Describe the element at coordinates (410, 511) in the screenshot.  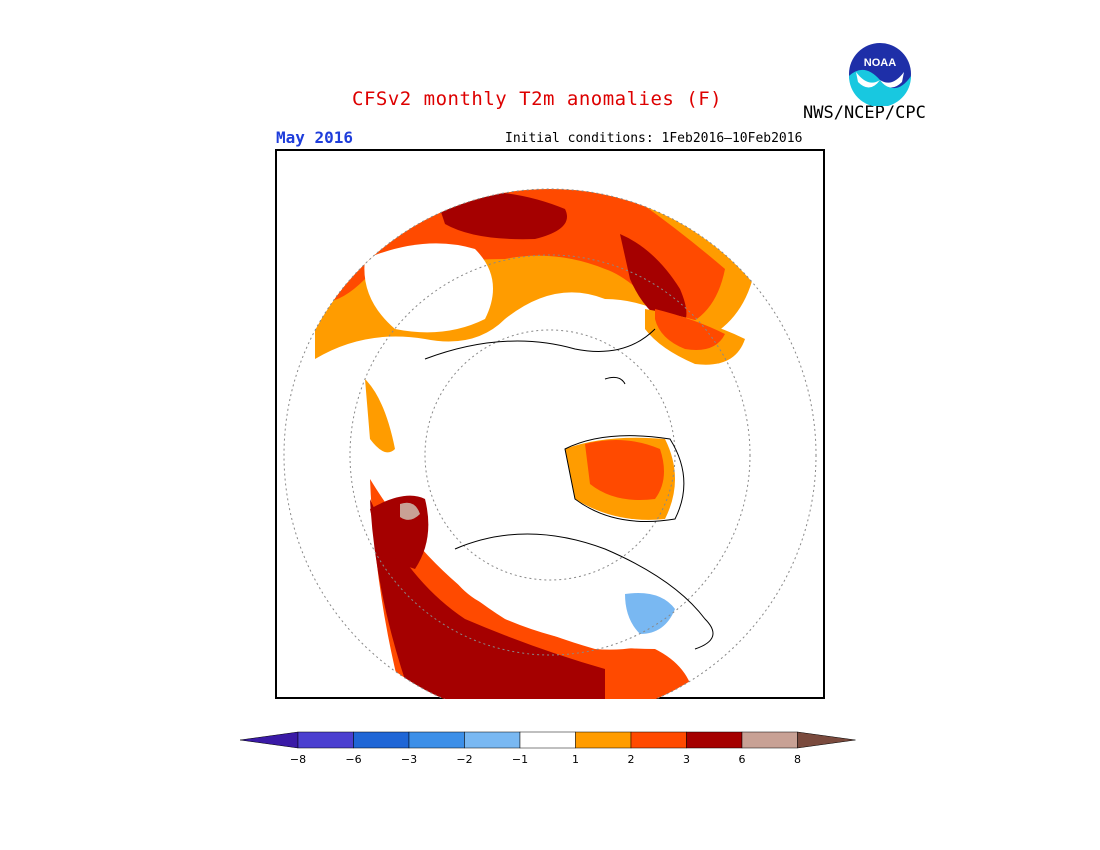
I see `anomaly-alaska-tan` at that location.